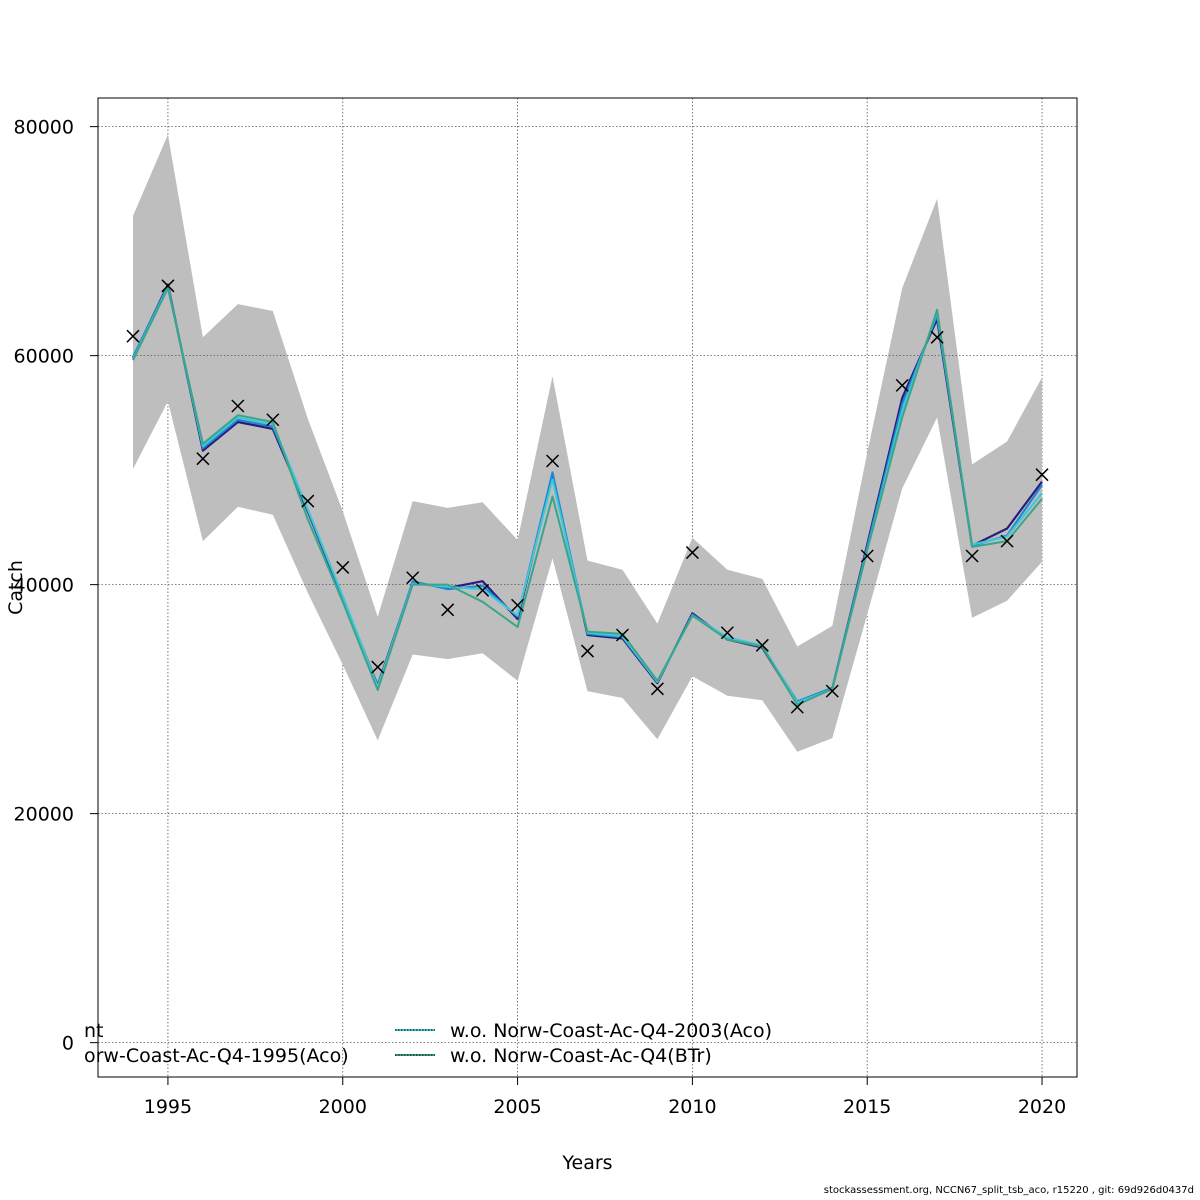 Image resolution: width=1200 pixels, height=1200 pixels. What do you see at coordinates (867, 1107) in the screenshot?
I see `x-tick-label: 2015` at bounding box center [867, 1107].